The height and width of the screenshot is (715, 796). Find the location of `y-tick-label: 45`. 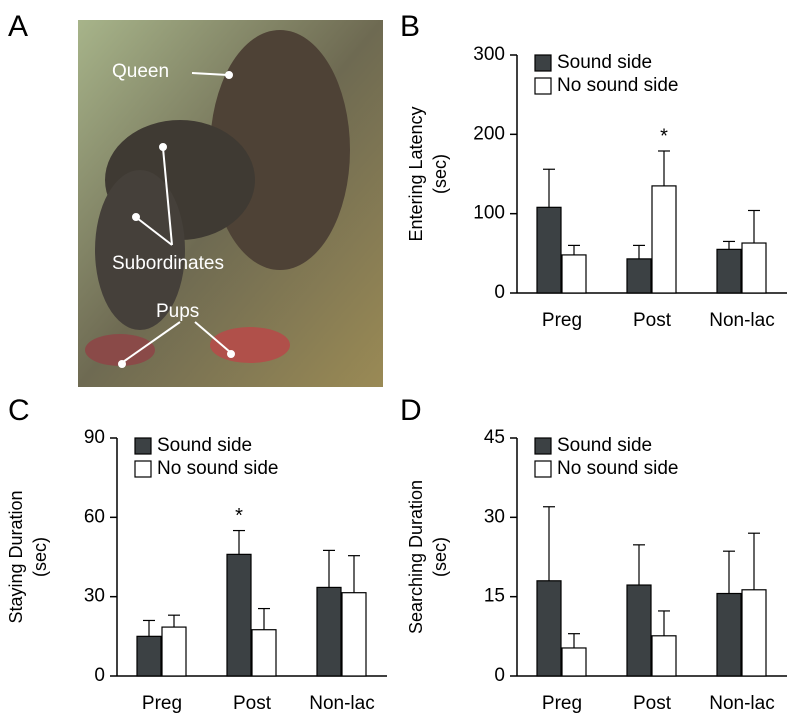

y-tick-label: 45 is located at coordinates (494, 437).